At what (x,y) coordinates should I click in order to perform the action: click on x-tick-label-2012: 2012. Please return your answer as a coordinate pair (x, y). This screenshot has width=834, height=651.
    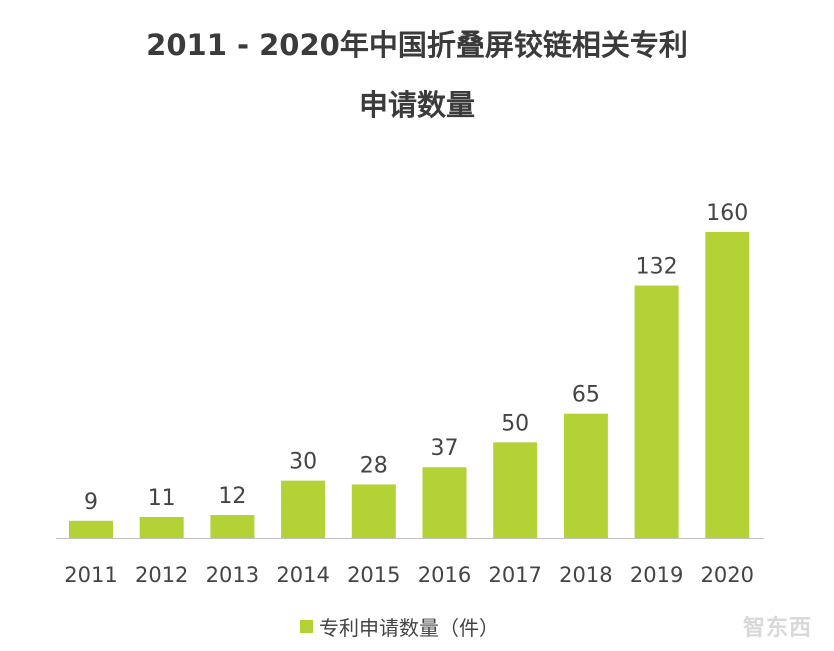
    Looking at the image, I should click on (161, 575).